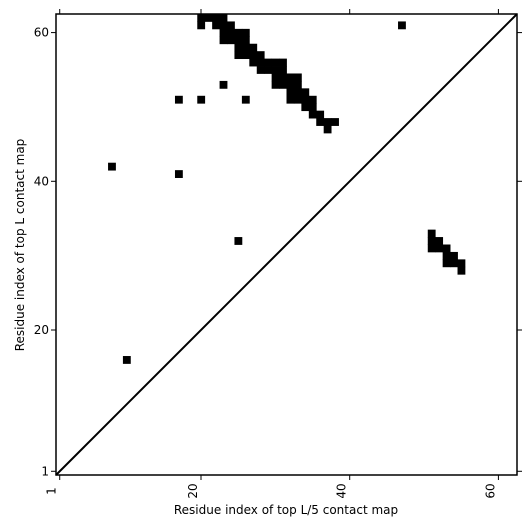 This screenshot has width=531, height=531. I want to click on y-tick-label: 1, so click(45, 471).